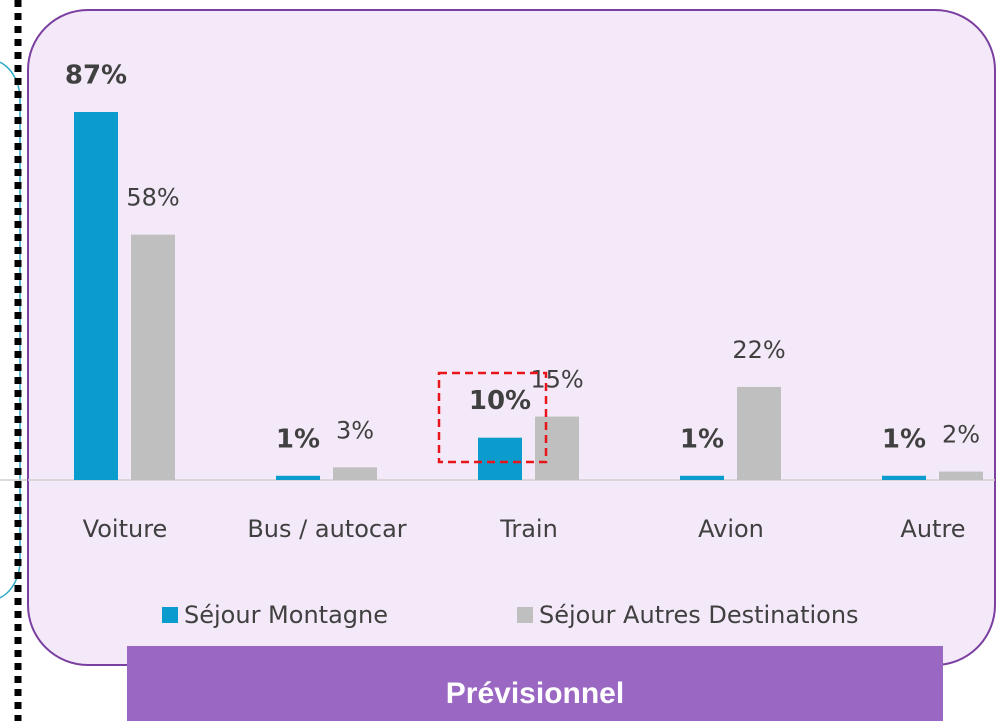  I want to click on data-label: 22%, so click(758, 350).